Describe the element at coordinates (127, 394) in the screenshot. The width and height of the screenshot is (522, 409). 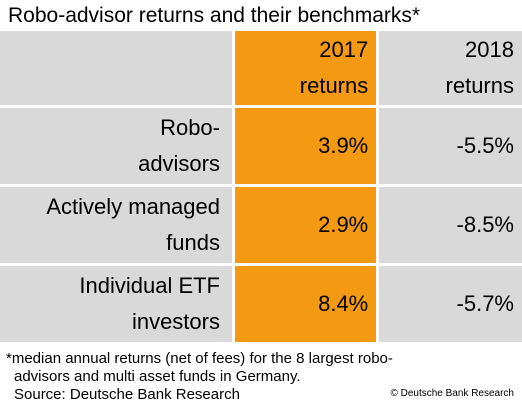
I see `source-line: Source: Deutsche Bank Research` at that location.